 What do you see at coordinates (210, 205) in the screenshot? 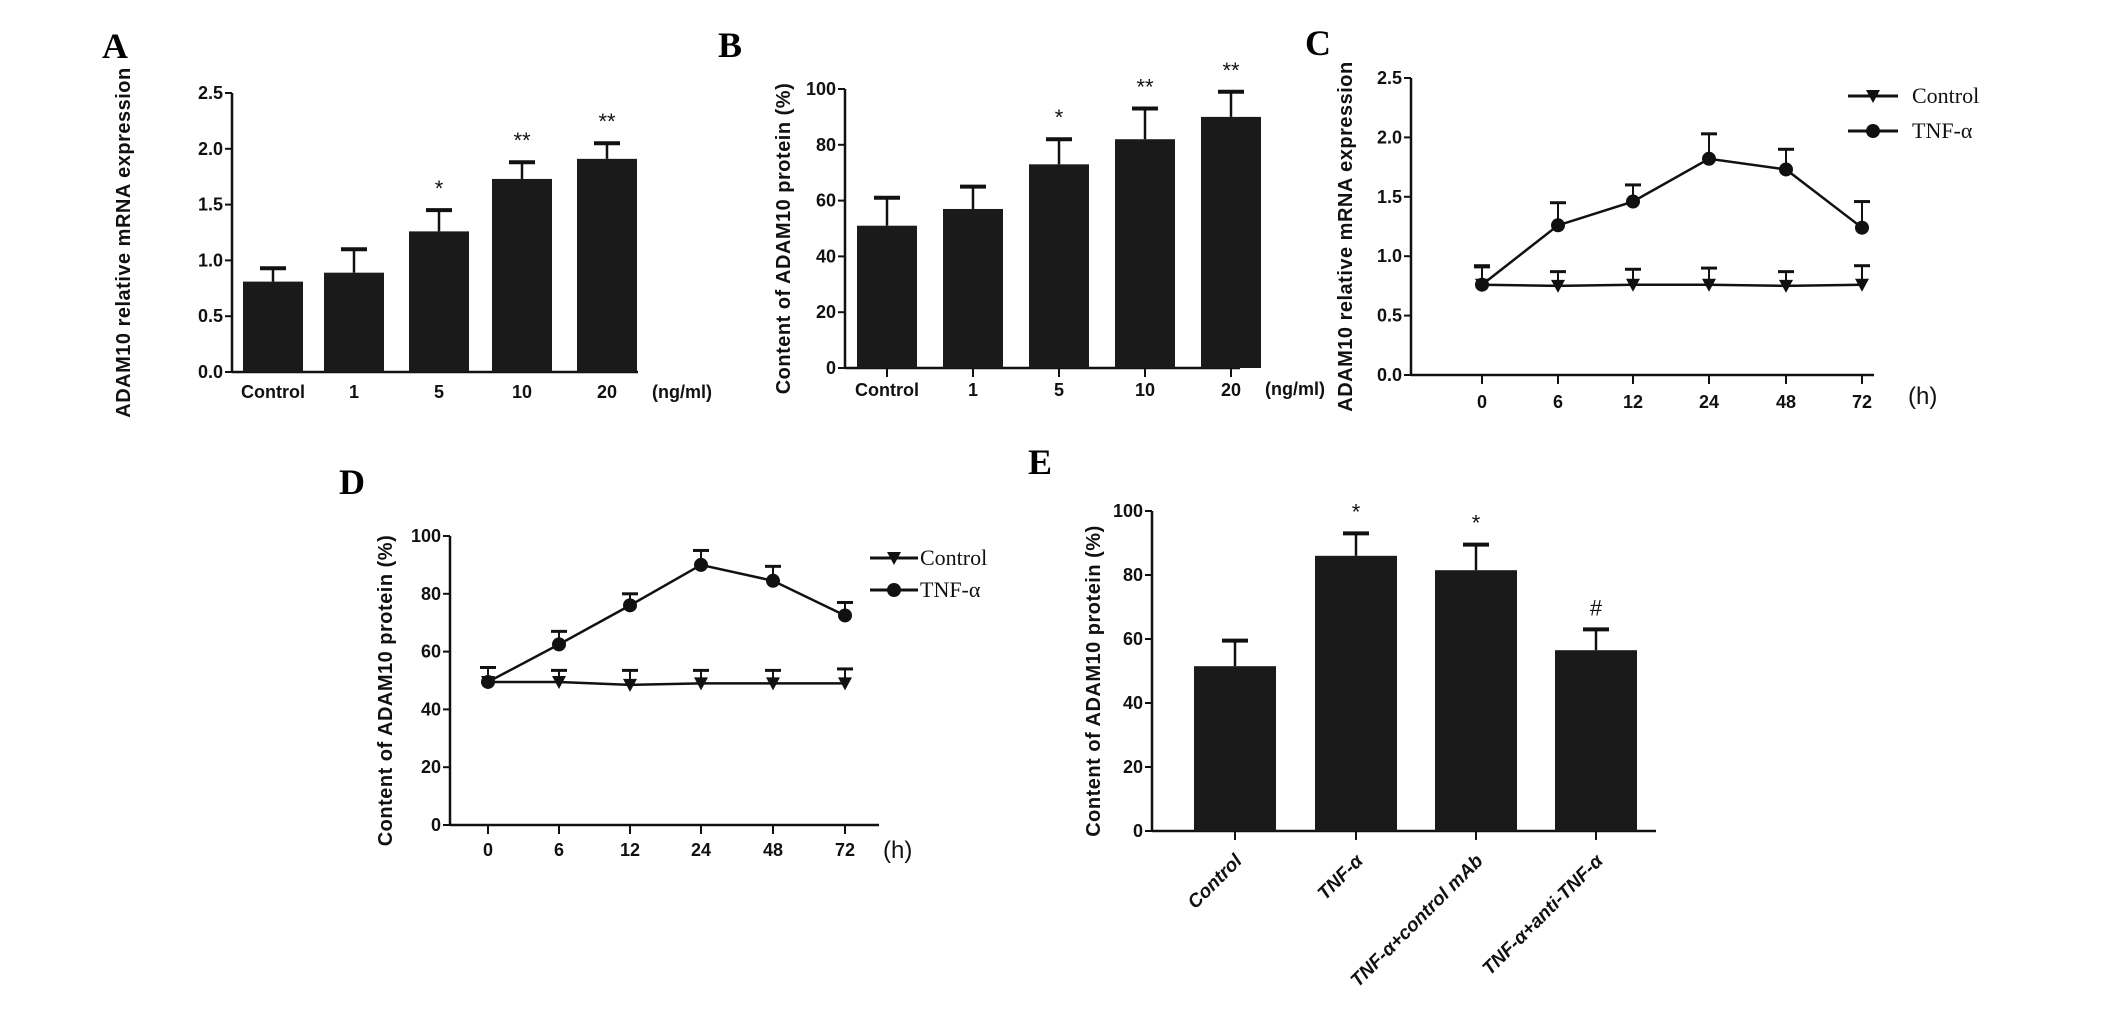
I see `y-tick-label: 1.5` at bounding box center [210, 205].